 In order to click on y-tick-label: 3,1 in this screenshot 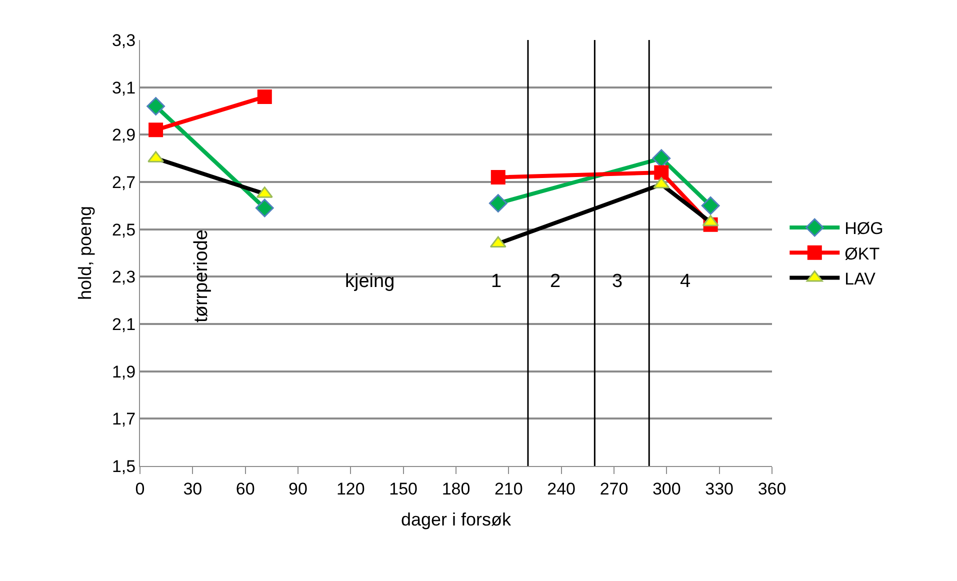, I will do `click(124, 88)`.